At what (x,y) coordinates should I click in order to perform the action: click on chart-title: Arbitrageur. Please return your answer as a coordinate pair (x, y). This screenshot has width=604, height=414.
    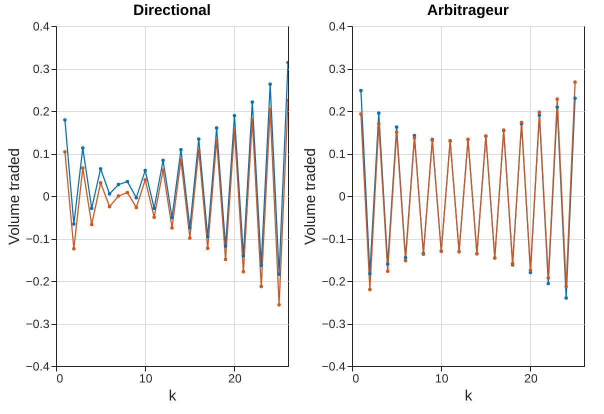
    Looking at the image, I should click on (468, 10).